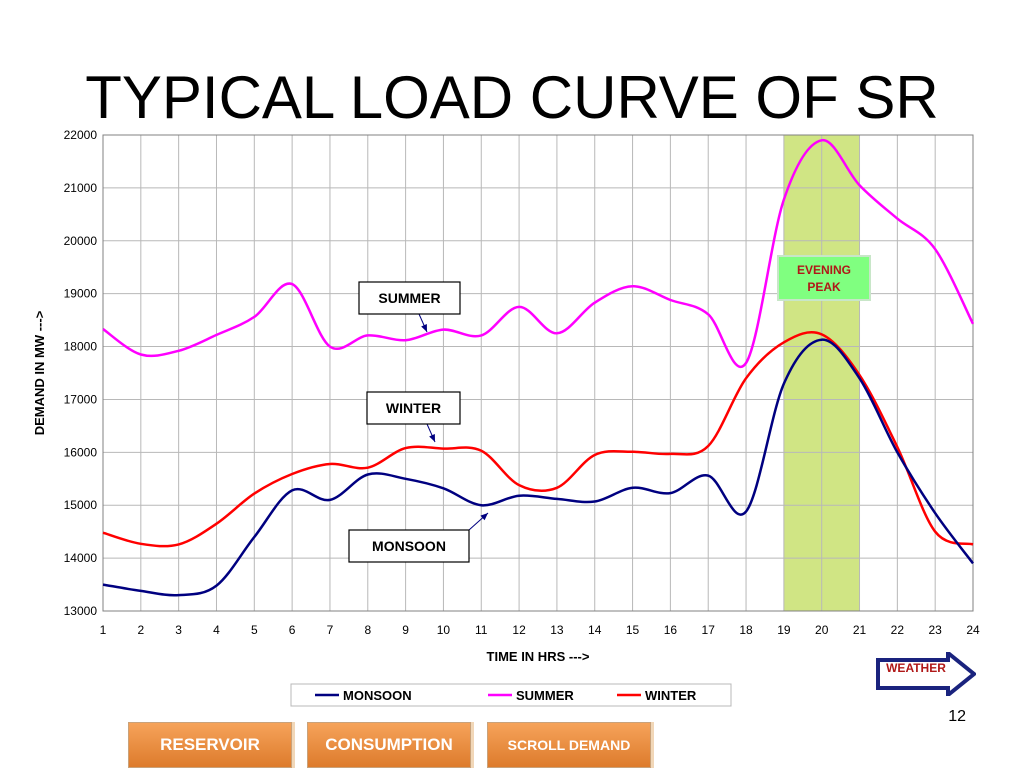  Describe the element at coordinates (481, 630) in the screenshot. I see `x-tick-label: 11` at that location.